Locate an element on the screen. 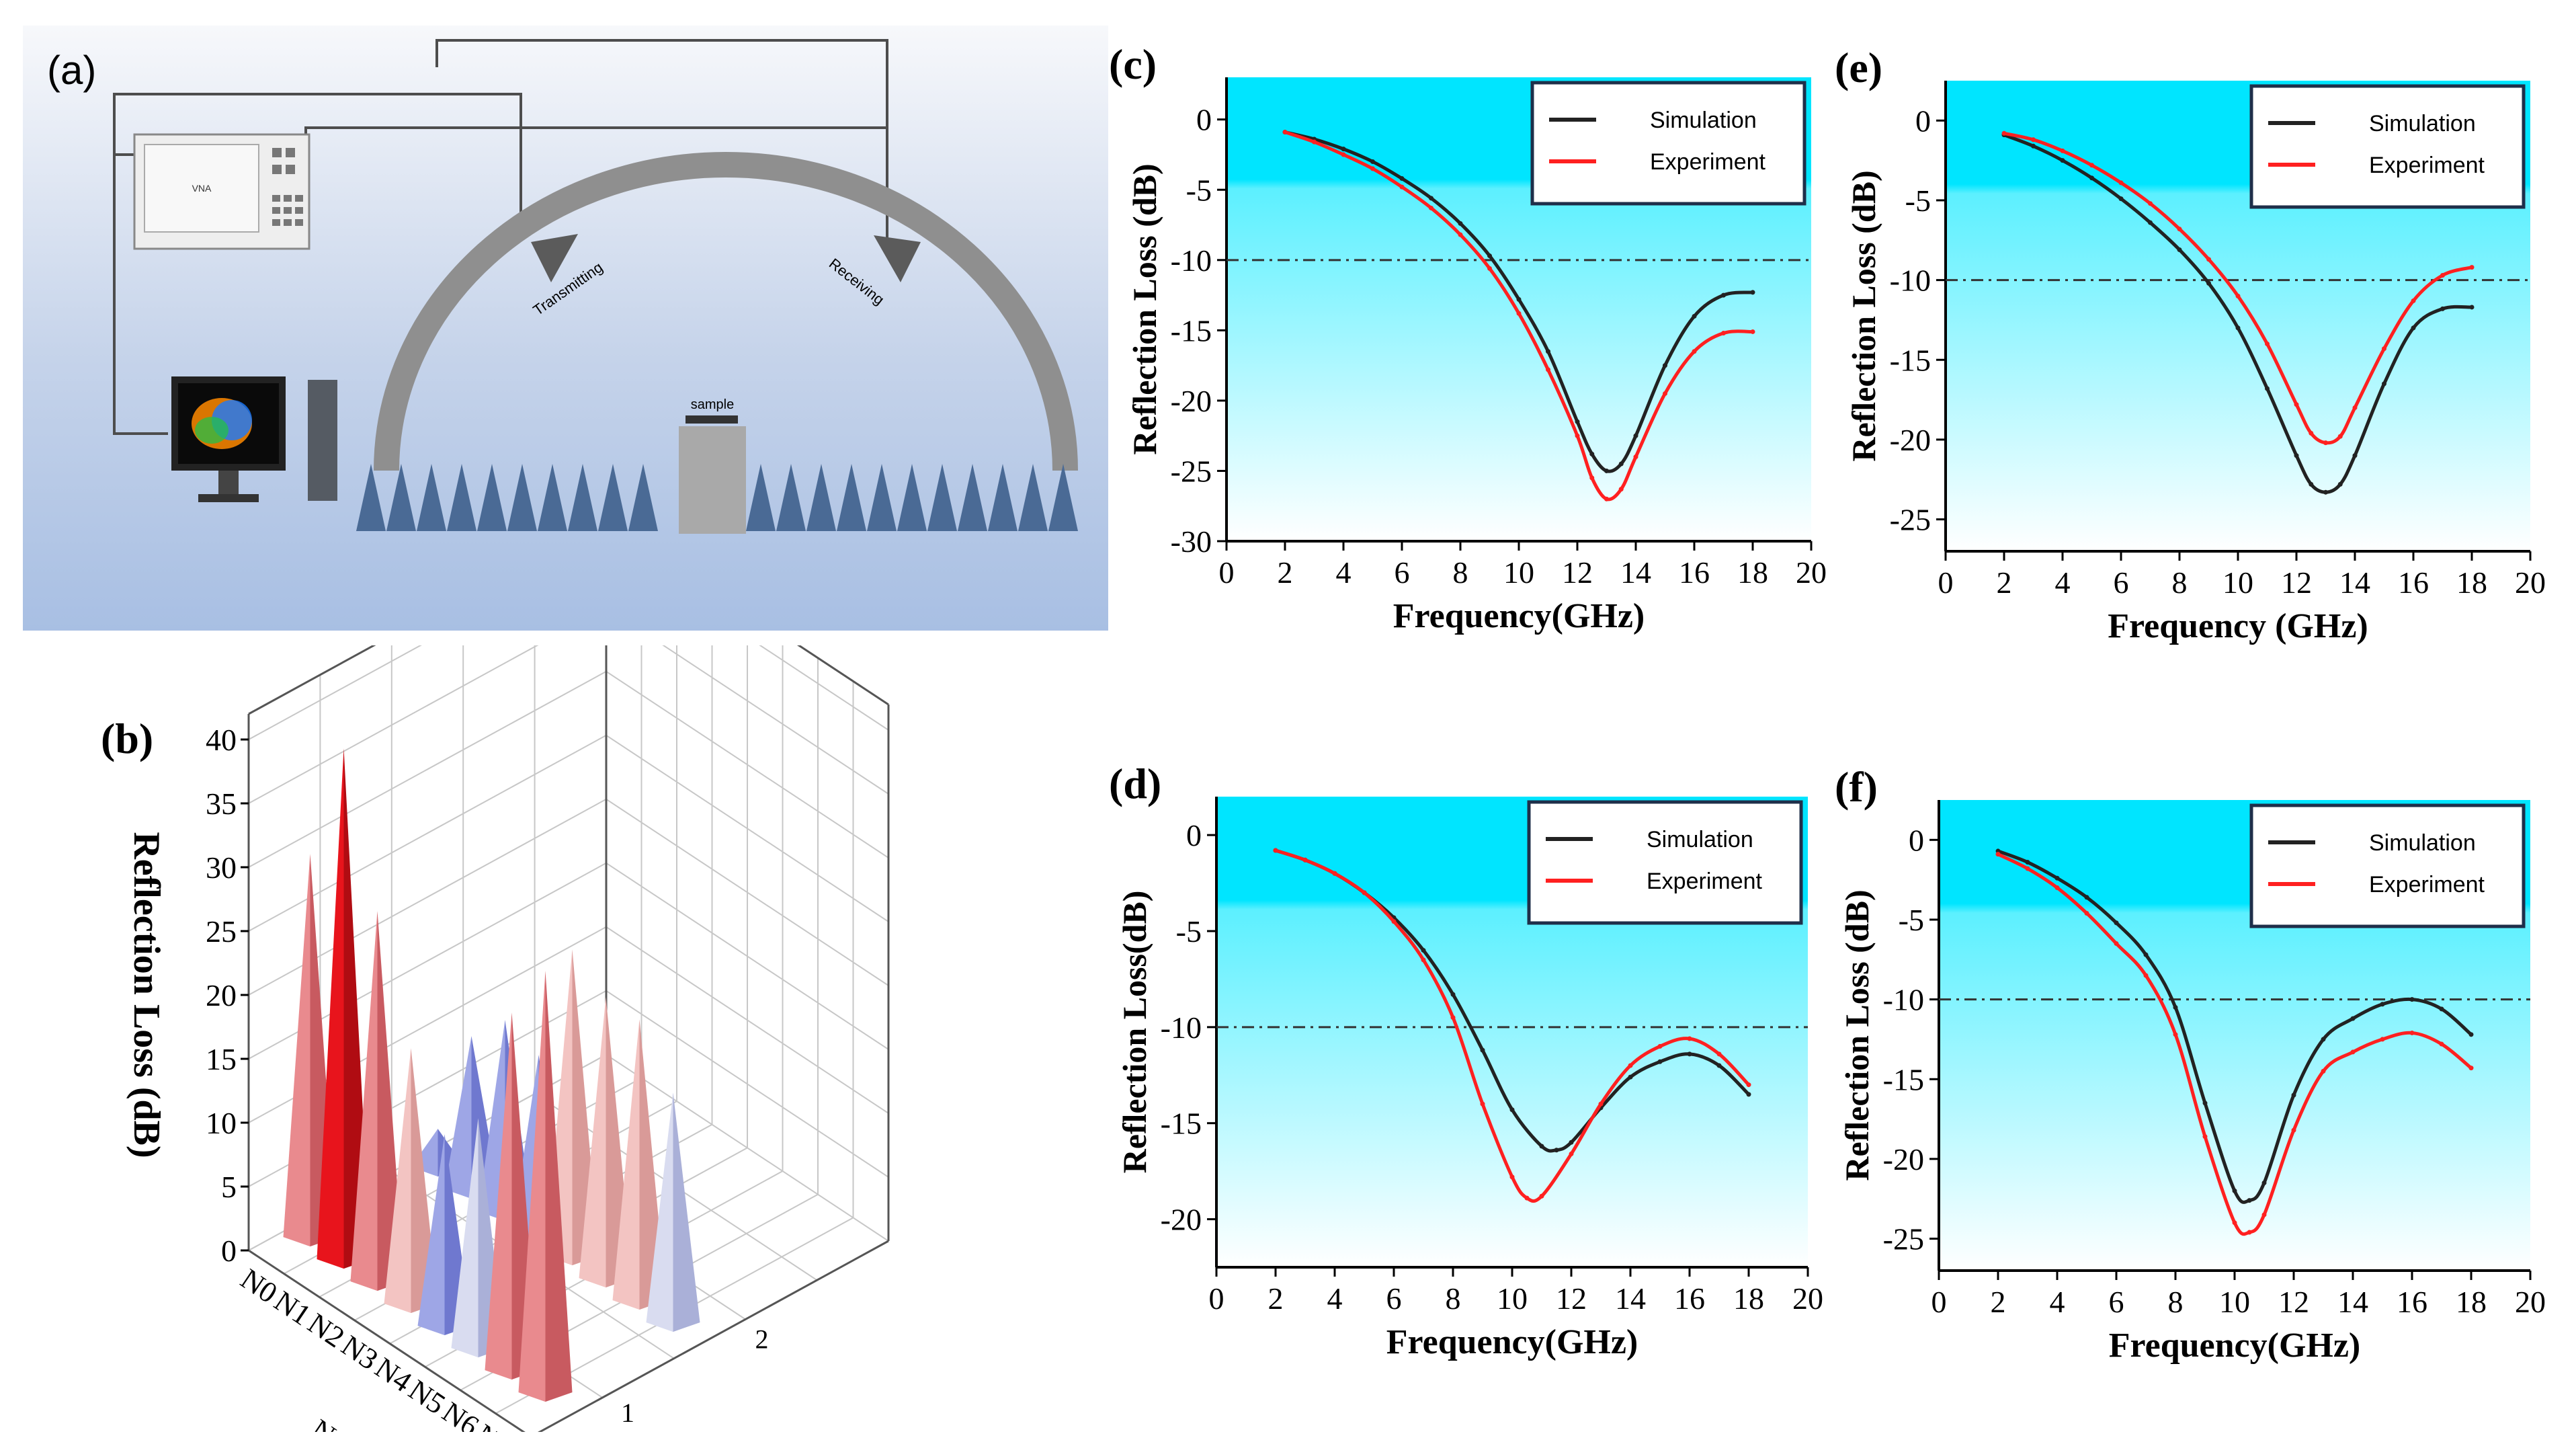 This screenshot has height=1440, width=2576. sample-label: sample is located at coordinates (712, 405).